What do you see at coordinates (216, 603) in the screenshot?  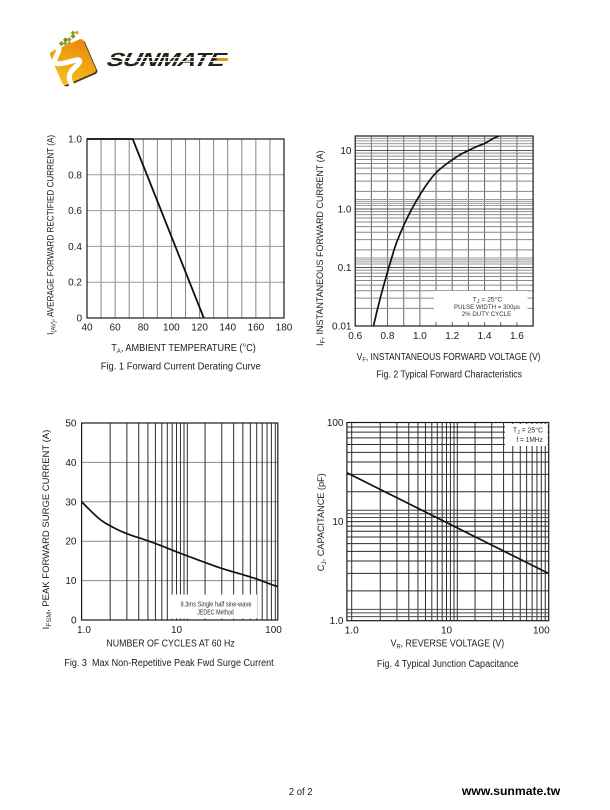 I see `svg-text: 8.3ms Single half sine-wave` at bounding box center [216, 603].